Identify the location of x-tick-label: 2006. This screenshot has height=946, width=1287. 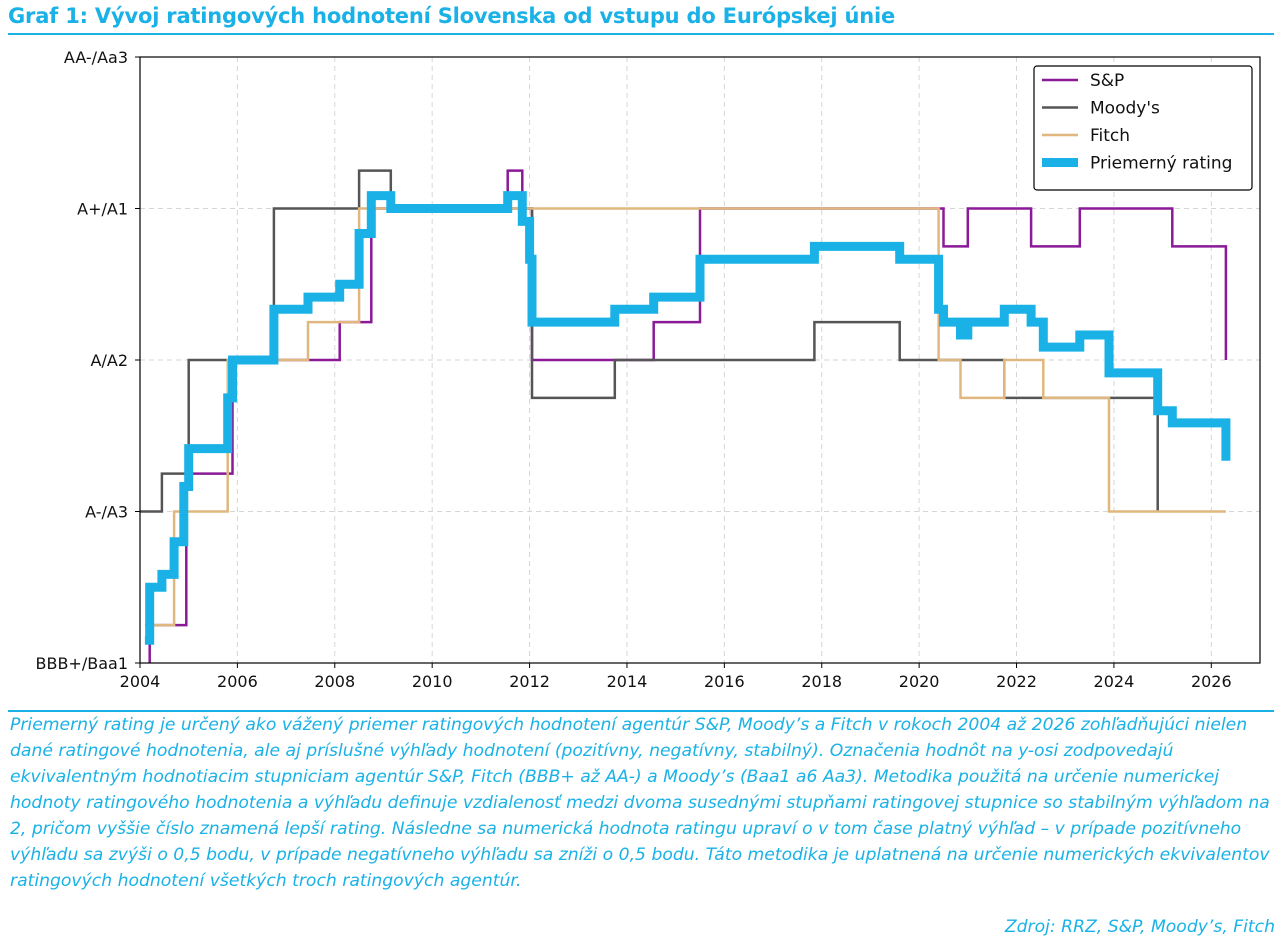
(237, 681).